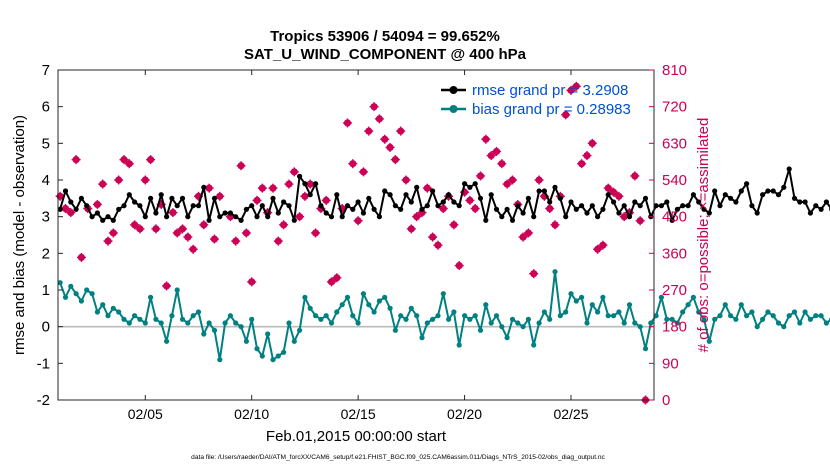 The width and height of the screenshot is (830, 470). What do you see at coordinates (43, 400) in the screenshot?
I see `y-left-tick-label: -2` at bounding box center [43, 400].